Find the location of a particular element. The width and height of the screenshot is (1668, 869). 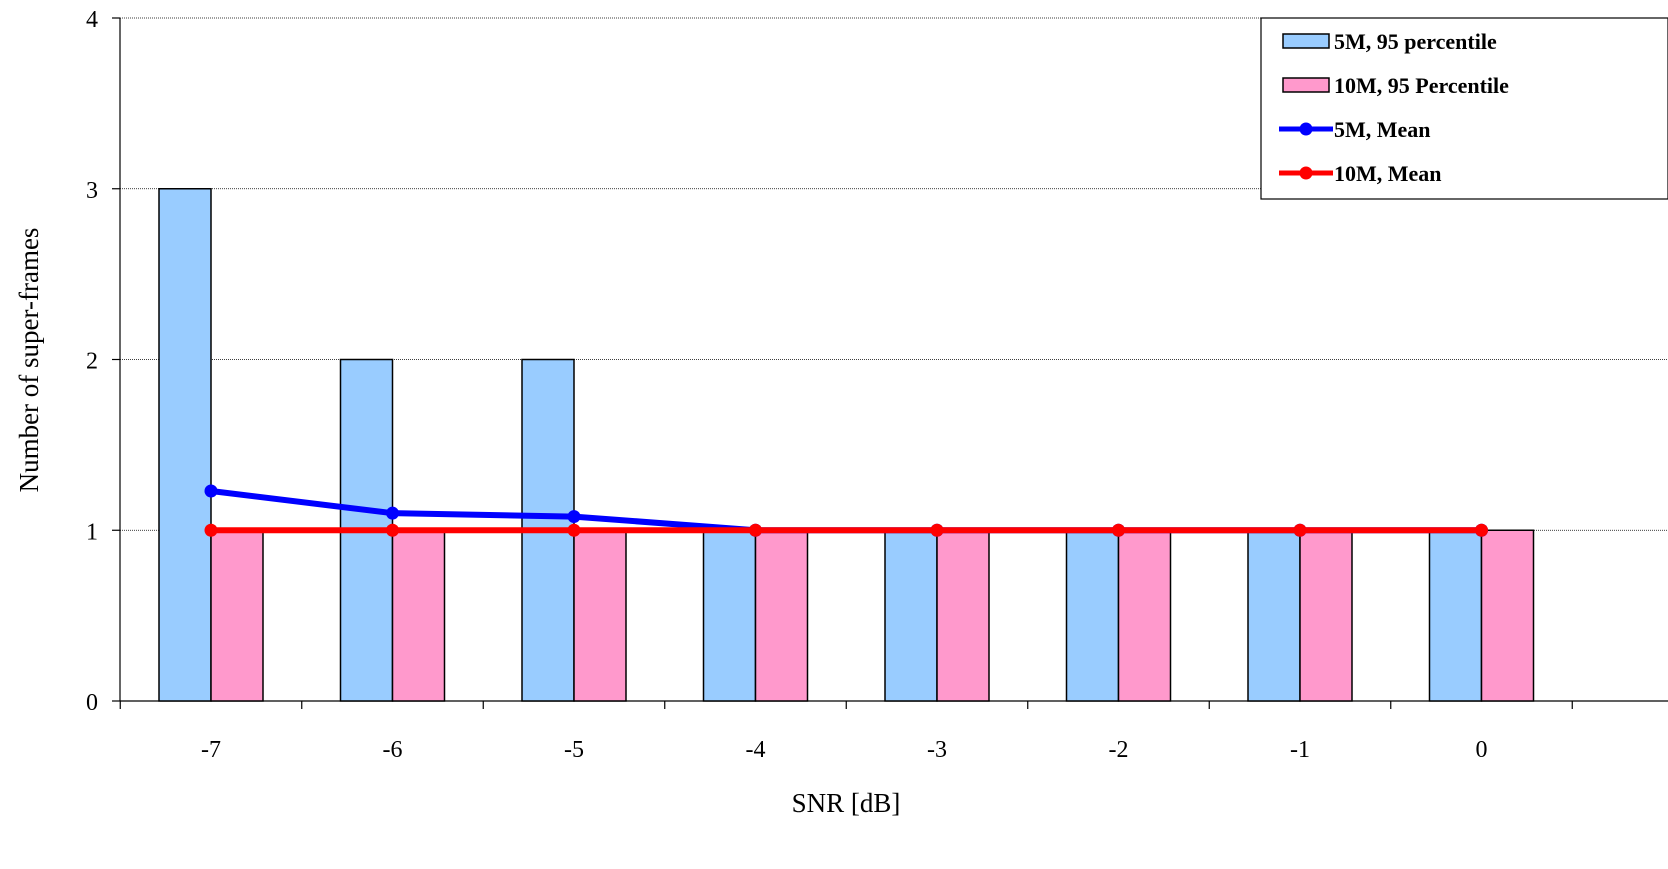

legend-label: 5M, Mean is located at coordinates (1382, 129).